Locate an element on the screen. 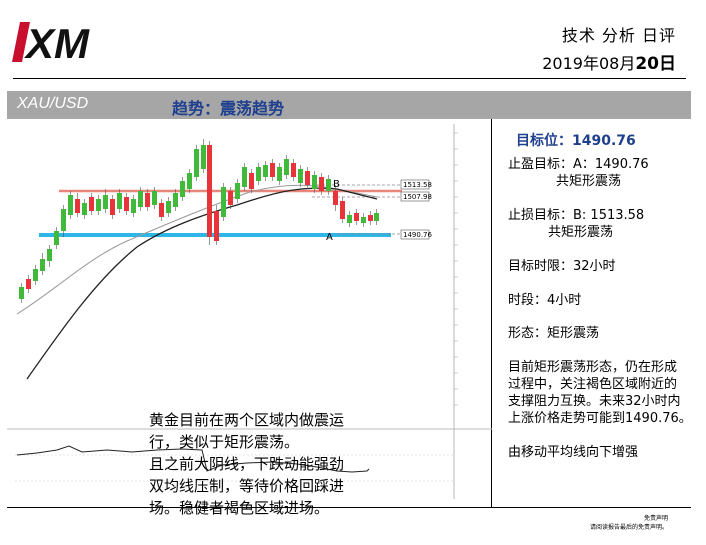  analysis-line-4: 上涨价格走势可能到1490.76。 is located at coordinates (600, 418).